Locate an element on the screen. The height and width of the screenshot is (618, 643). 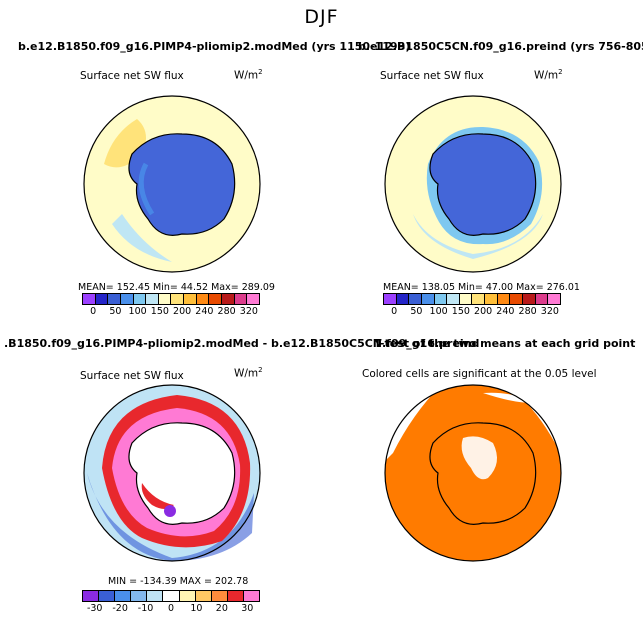
variable-label-bottom-left: Surface net SW flux is located at coordinates (132, 376).